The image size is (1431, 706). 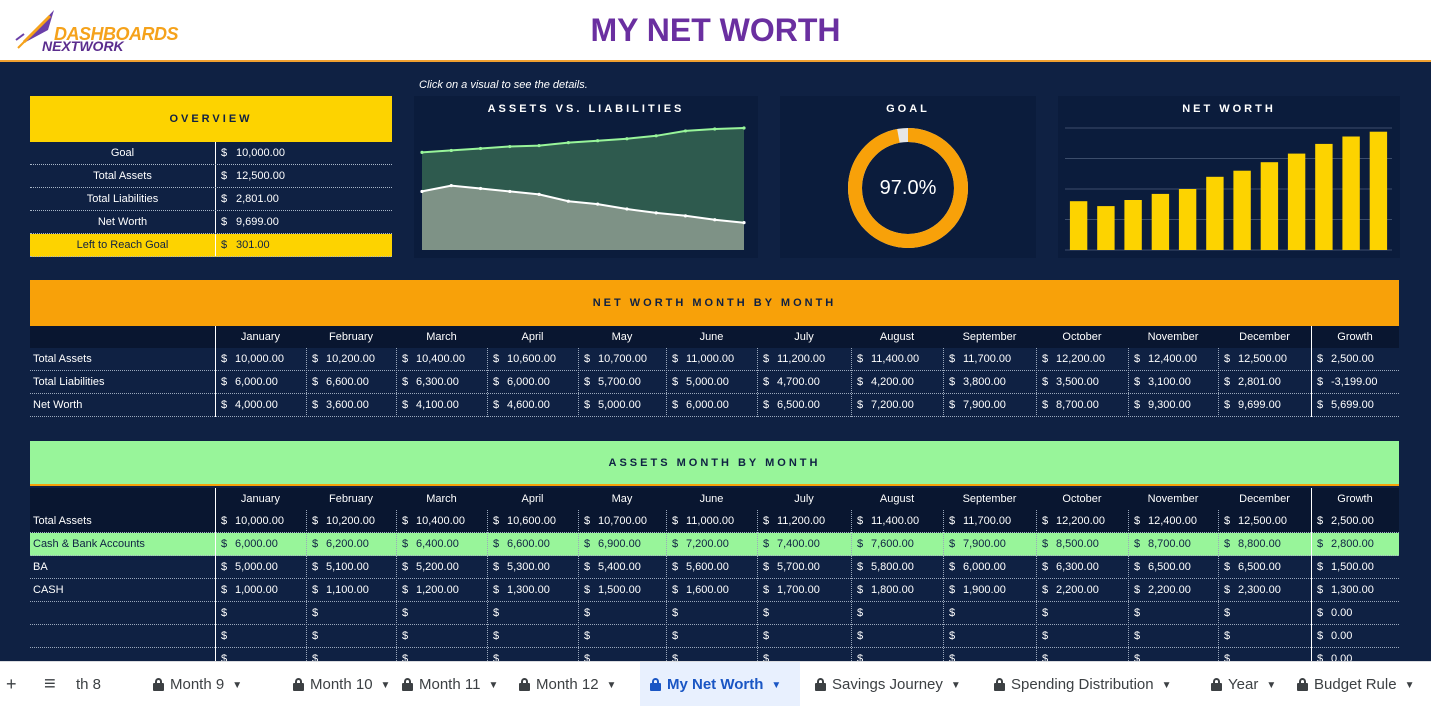 I want to click on value-cell: $10,400.00, so click(x=441, y=521).